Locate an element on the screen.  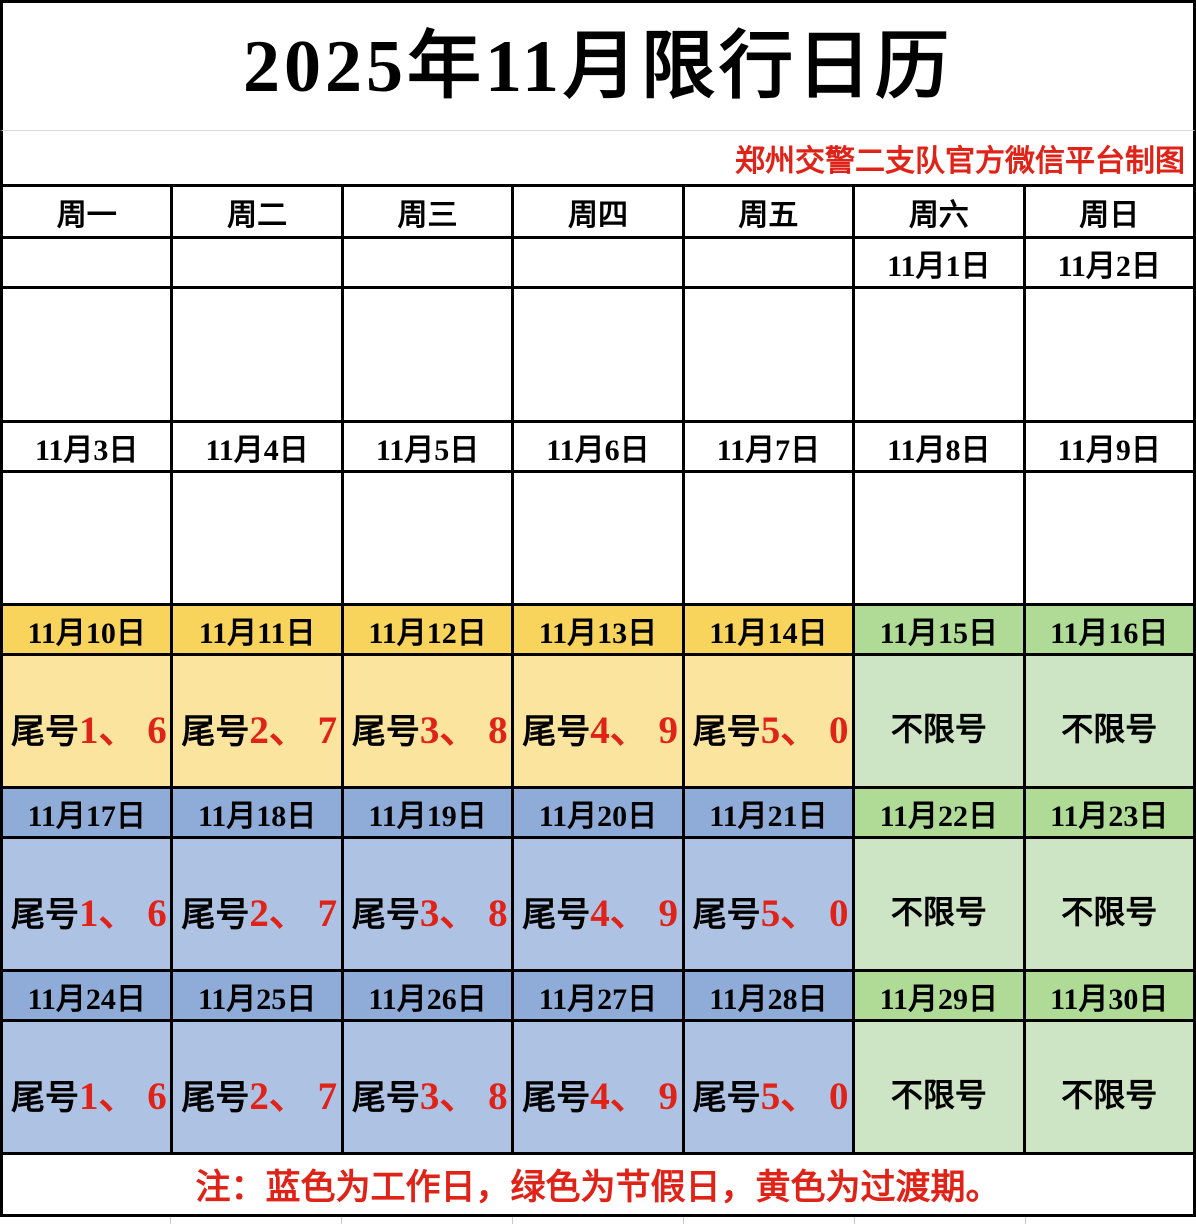
date-cell-nov26: 11月26日 is located at coordinates (427, 995).